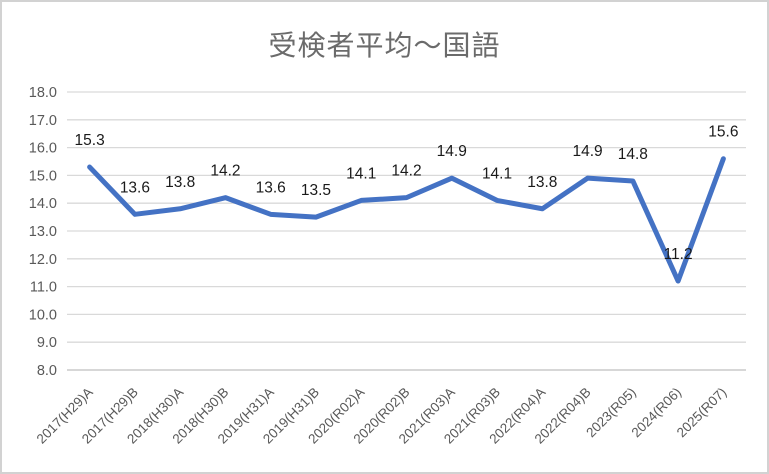 Image resolution: width=769 pixels, height=474 pixels. I want to click on data-label: 15.6, so click(723, 132).